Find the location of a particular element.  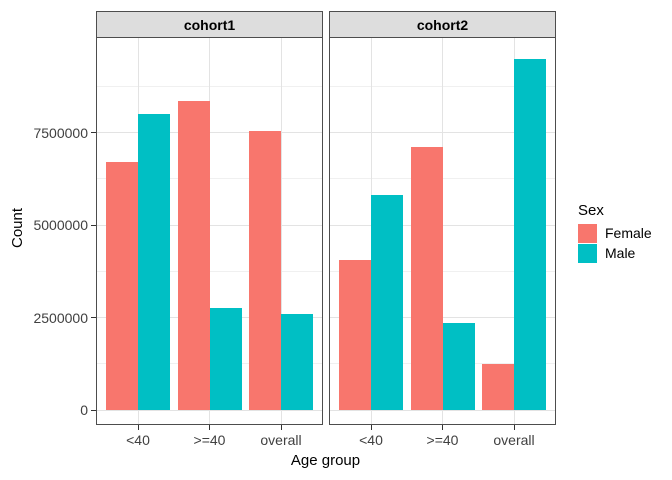

male-color-swatch is located at coordinates (587, 253).